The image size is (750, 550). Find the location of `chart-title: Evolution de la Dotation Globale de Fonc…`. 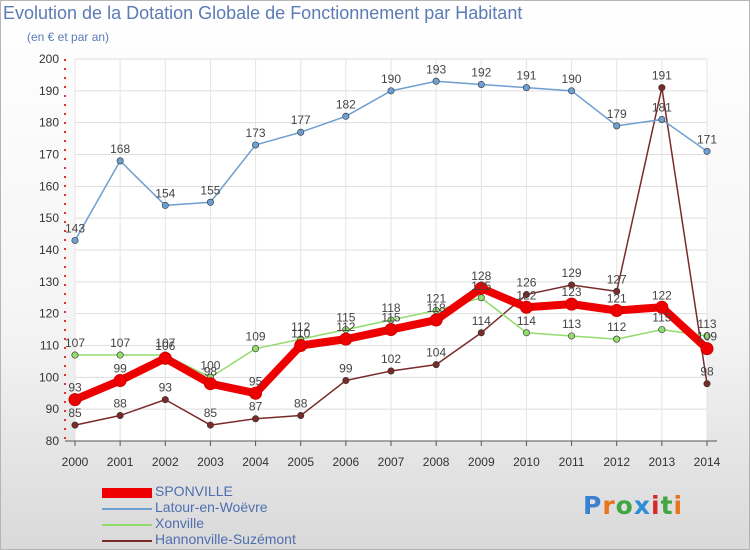

chart-title: Evolution de la Dotation Globale de Fonc… is located at coordinates (263, 13).